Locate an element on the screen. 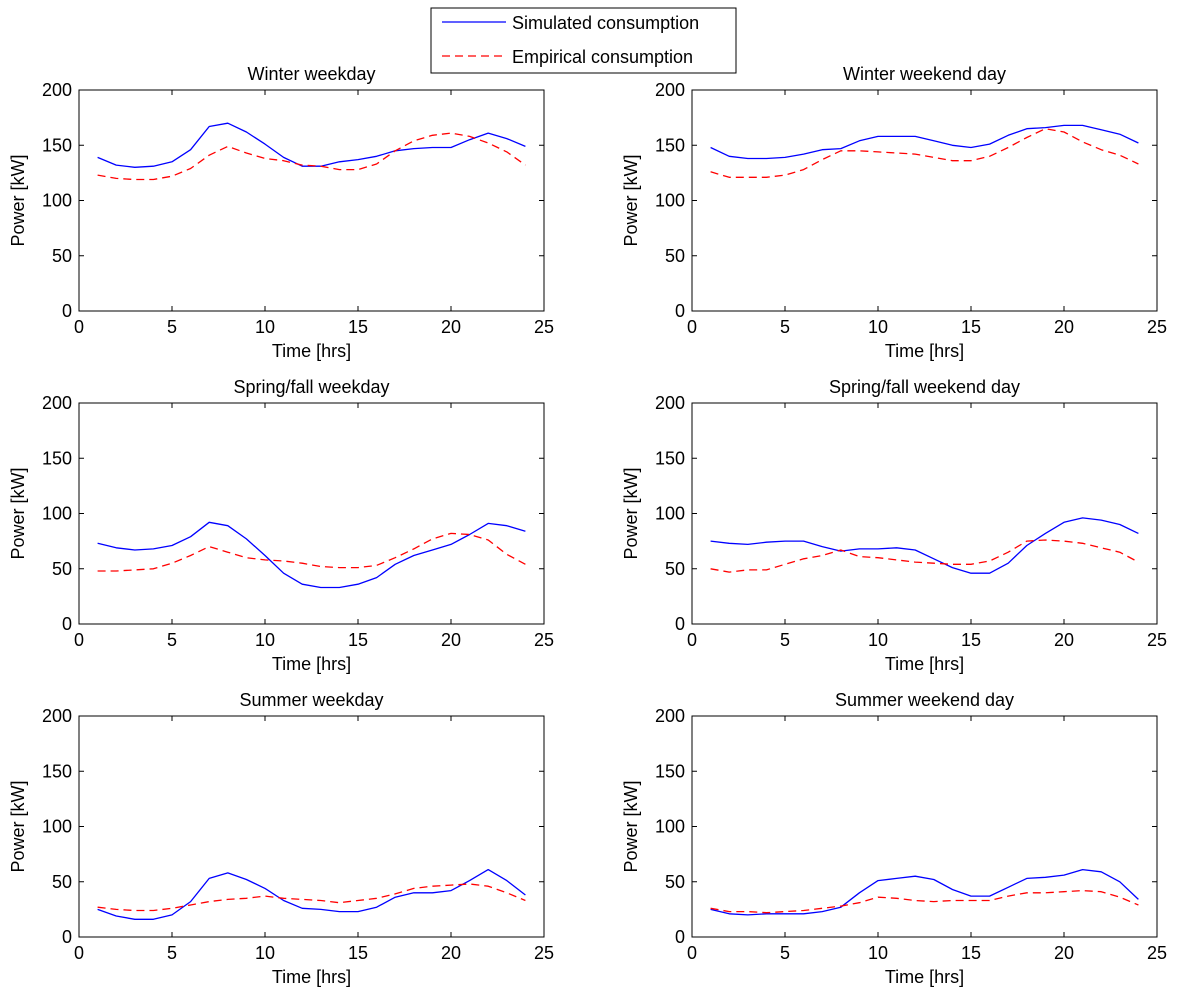 The width and height of the screenshot is (1181, 999). subplot-title: Winter weekday is located at coordinates (311, 74).